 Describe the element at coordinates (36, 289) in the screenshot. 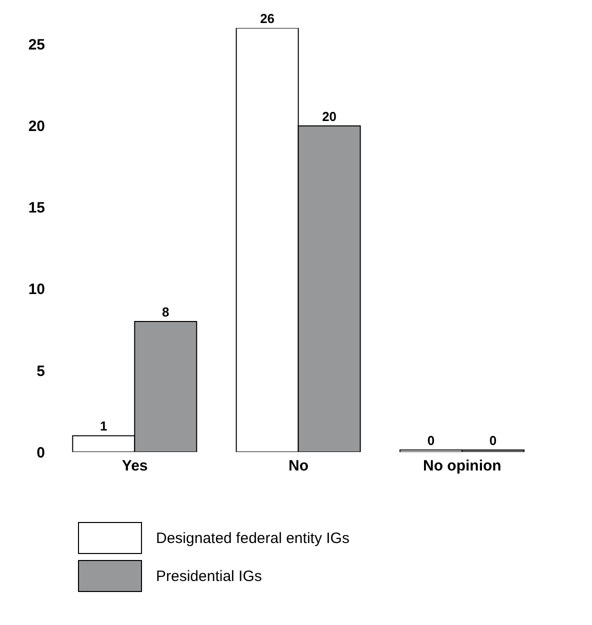

I see `y-tick-label: 10` at that location.